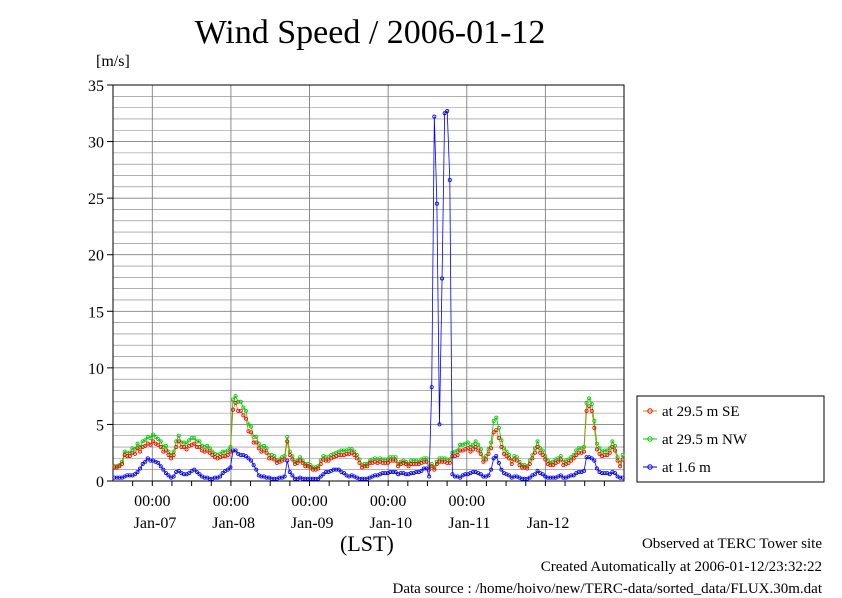  What do you see at coordinates (113, 61) in the screenshot?
I see `y-axis-unit: [m/s]` at bounding box center [113, 61].